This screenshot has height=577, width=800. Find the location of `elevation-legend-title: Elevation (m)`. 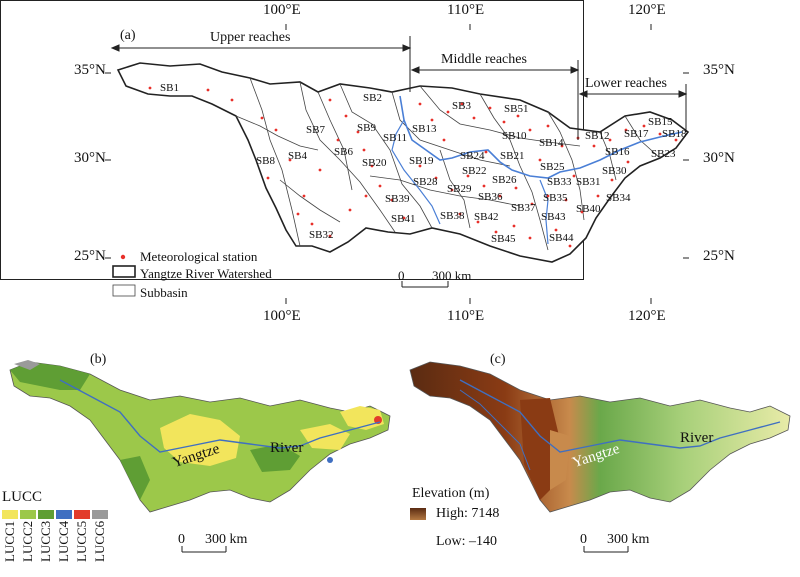

elevation-legend-title: Elevation (m) is located at coordinates (451, 493).